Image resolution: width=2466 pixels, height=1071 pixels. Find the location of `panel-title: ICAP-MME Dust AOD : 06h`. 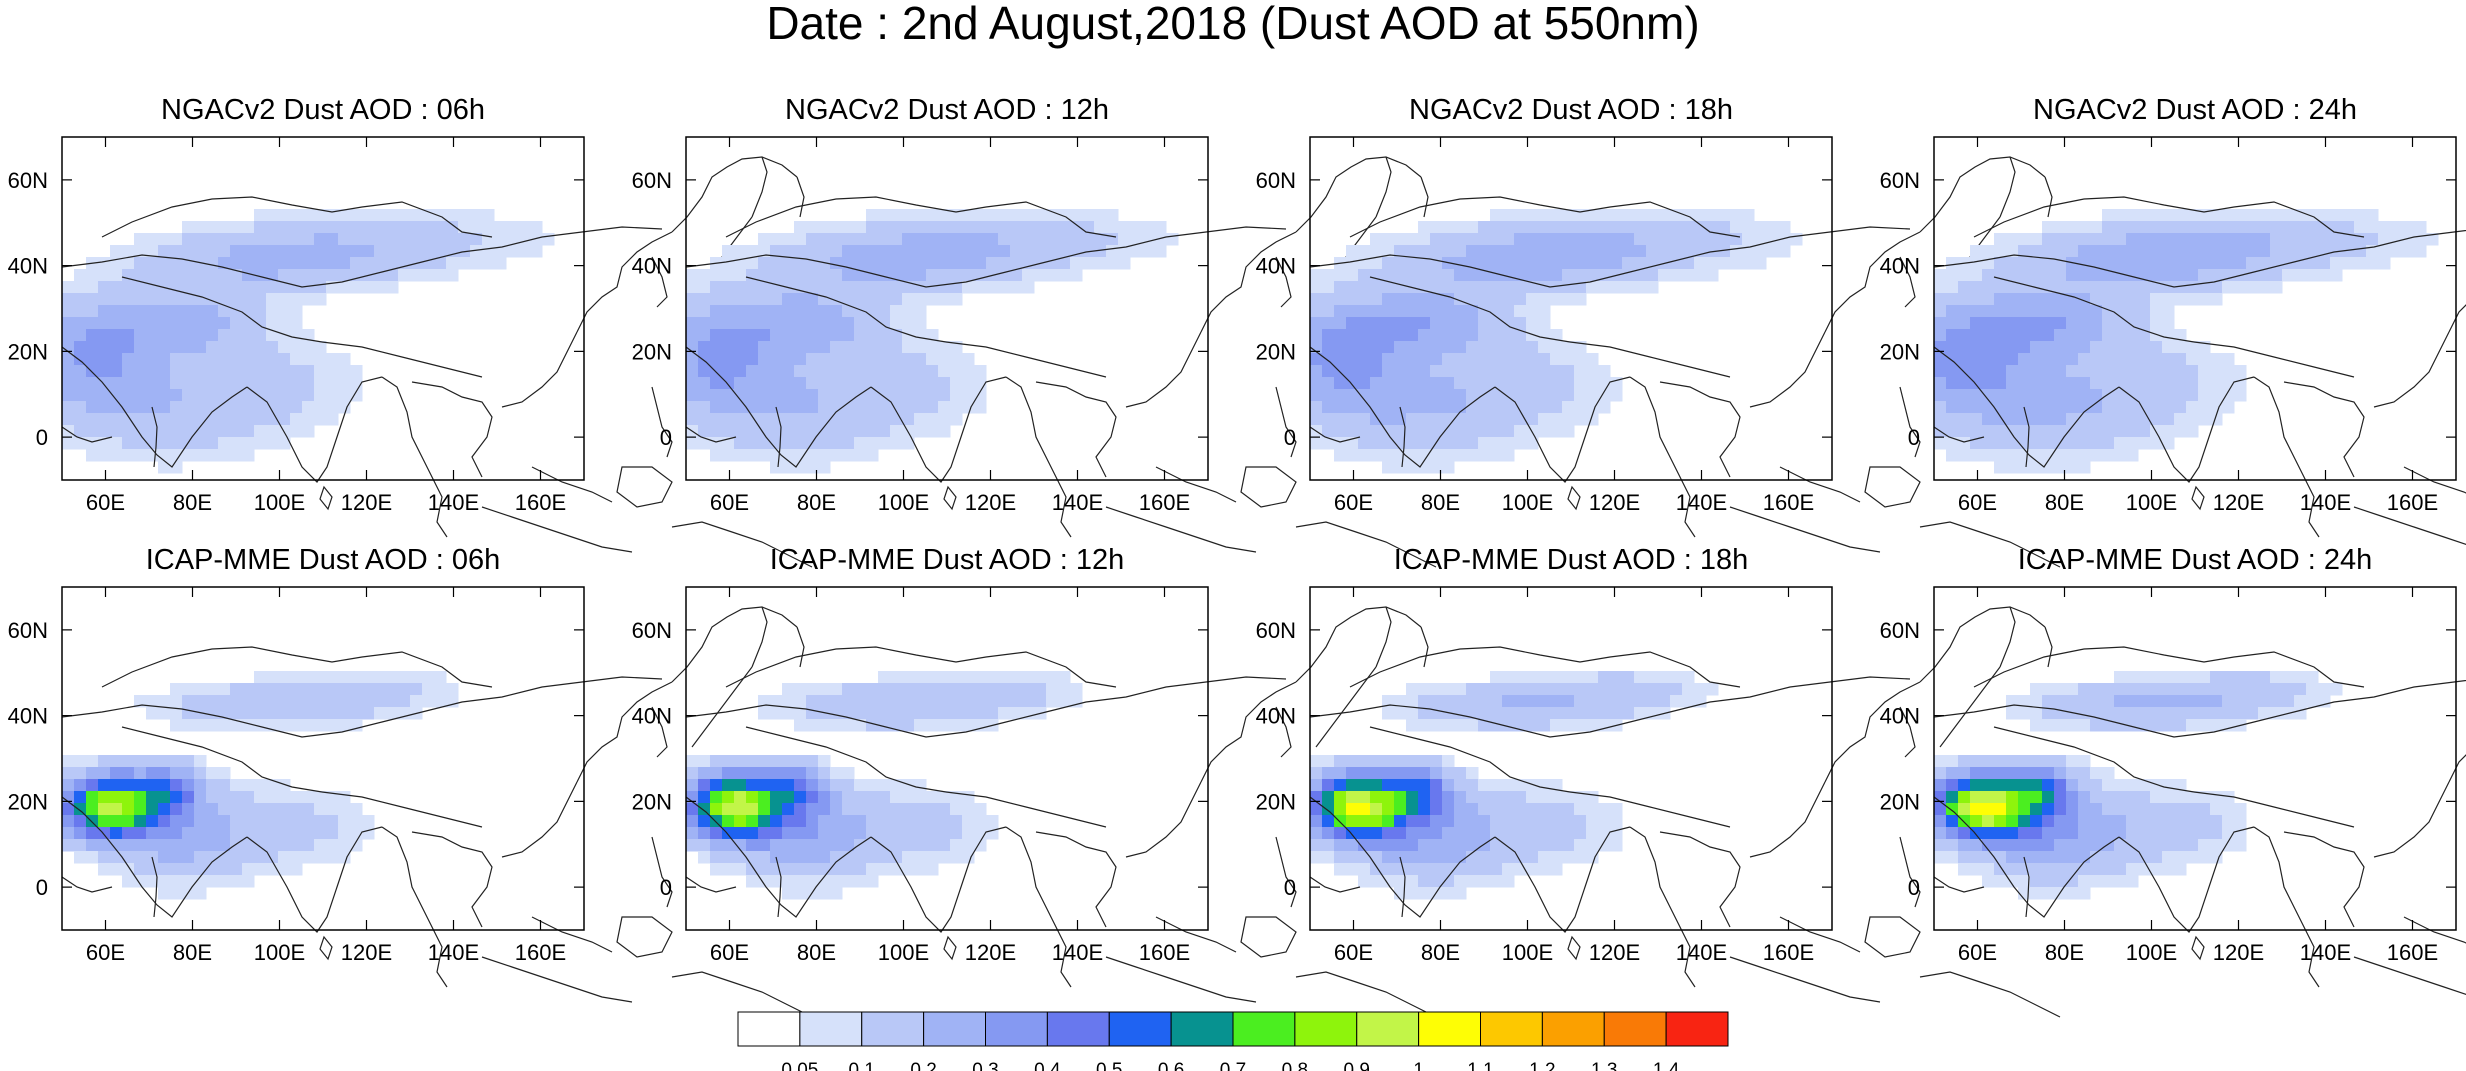

panel-title: ICAP-MME Dust AOD : 06h is located at coordinates (323, 560).